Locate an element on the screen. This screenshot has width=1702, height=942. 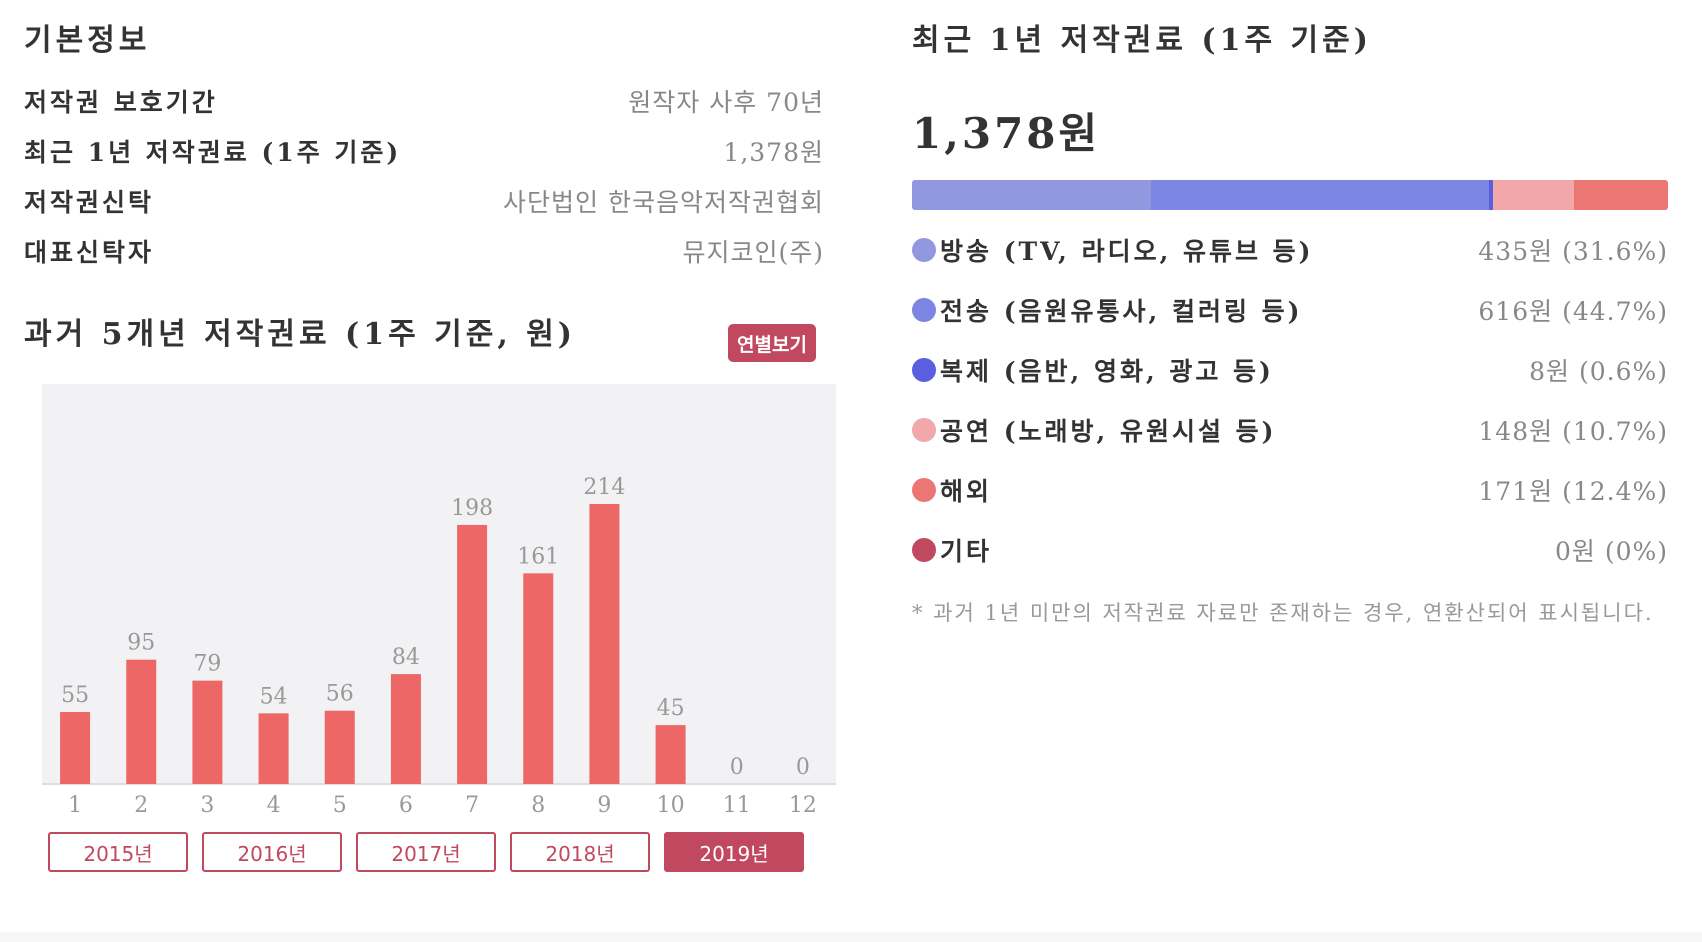
legend-row-performance: 공연 (노래방, 유원시설 등) 148원 (10.7%) is located at coordinates (1290, 430).